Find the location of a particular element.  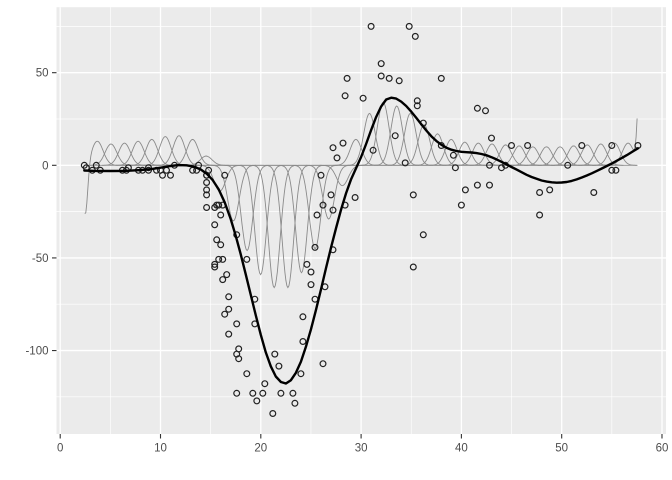

y-tick-label: 0 is located at coordinates (45, 166).